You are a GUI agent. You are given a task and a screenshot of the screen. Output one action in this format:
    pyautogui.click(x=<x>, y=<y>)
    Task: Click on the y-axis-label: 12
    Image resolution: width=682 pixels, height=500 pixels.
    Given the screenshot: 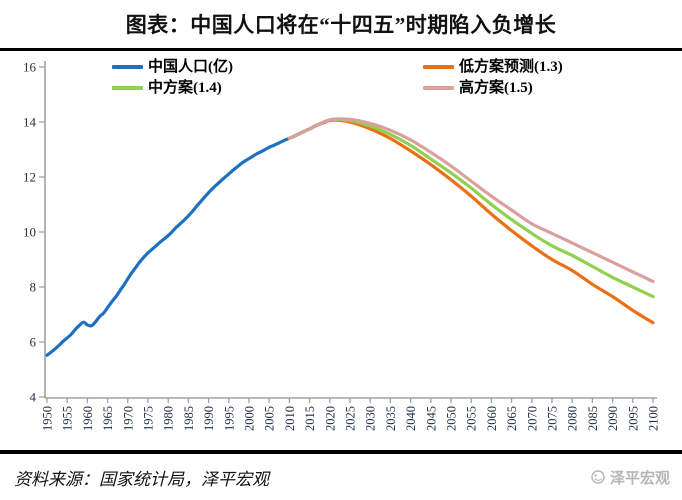 What is the action you would take?
    pyautogui.click(x=29, y=177)
    